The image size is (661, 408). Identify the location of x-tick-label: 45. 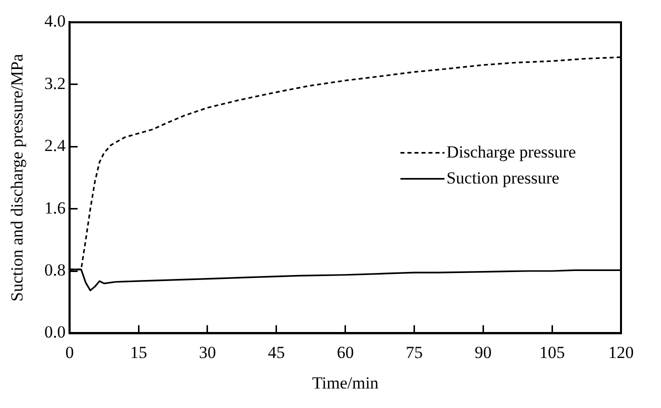
(276, 352).